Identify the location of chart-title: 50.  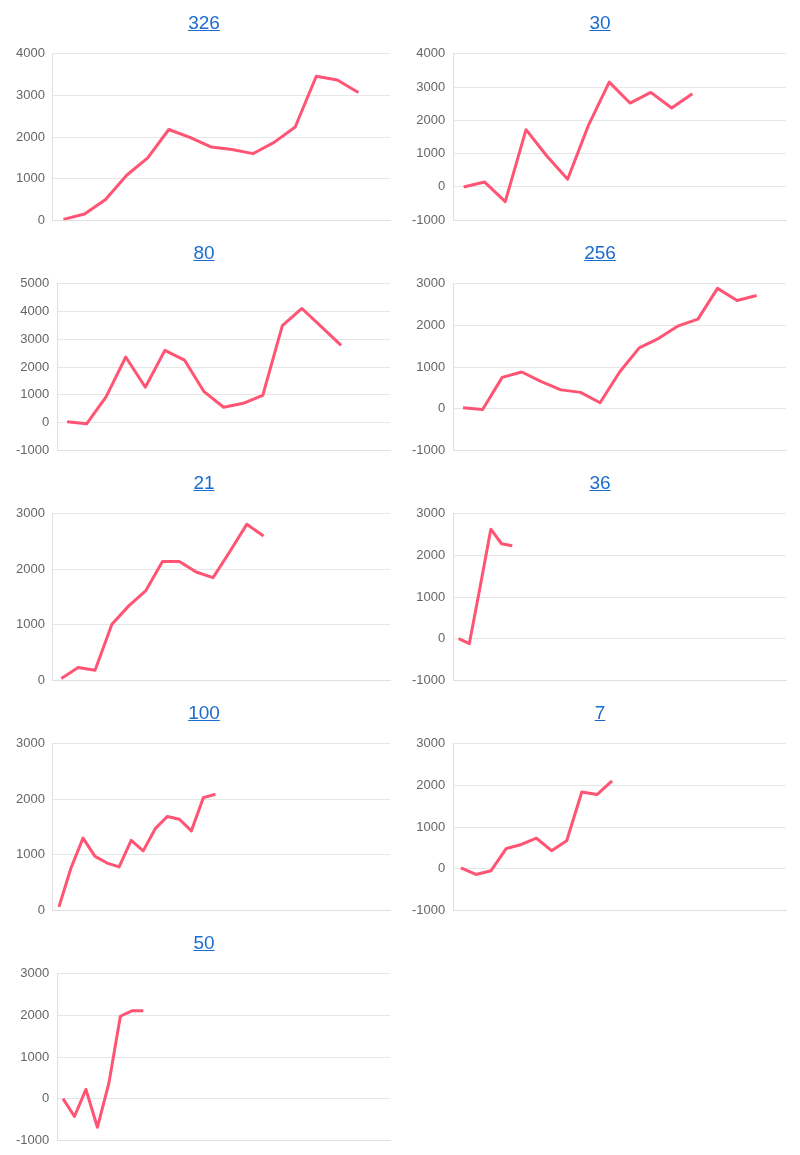
(204, 943).